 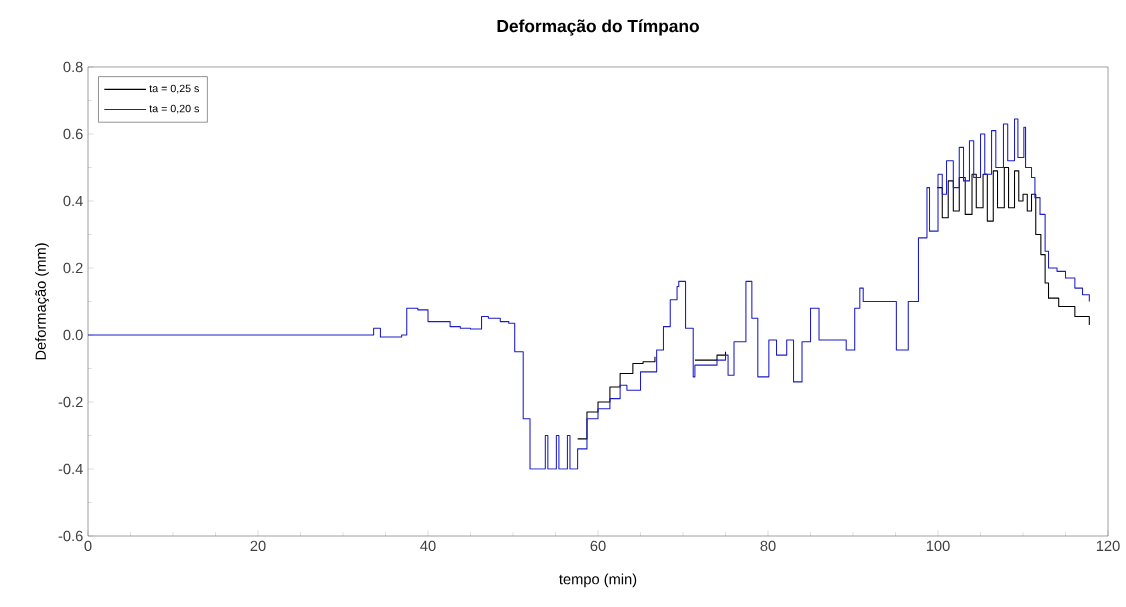 What do you see at coordinates (73, 134) in the screenshot?
I see `y-tick-label: 0.6` at bounding box center [73, 134].